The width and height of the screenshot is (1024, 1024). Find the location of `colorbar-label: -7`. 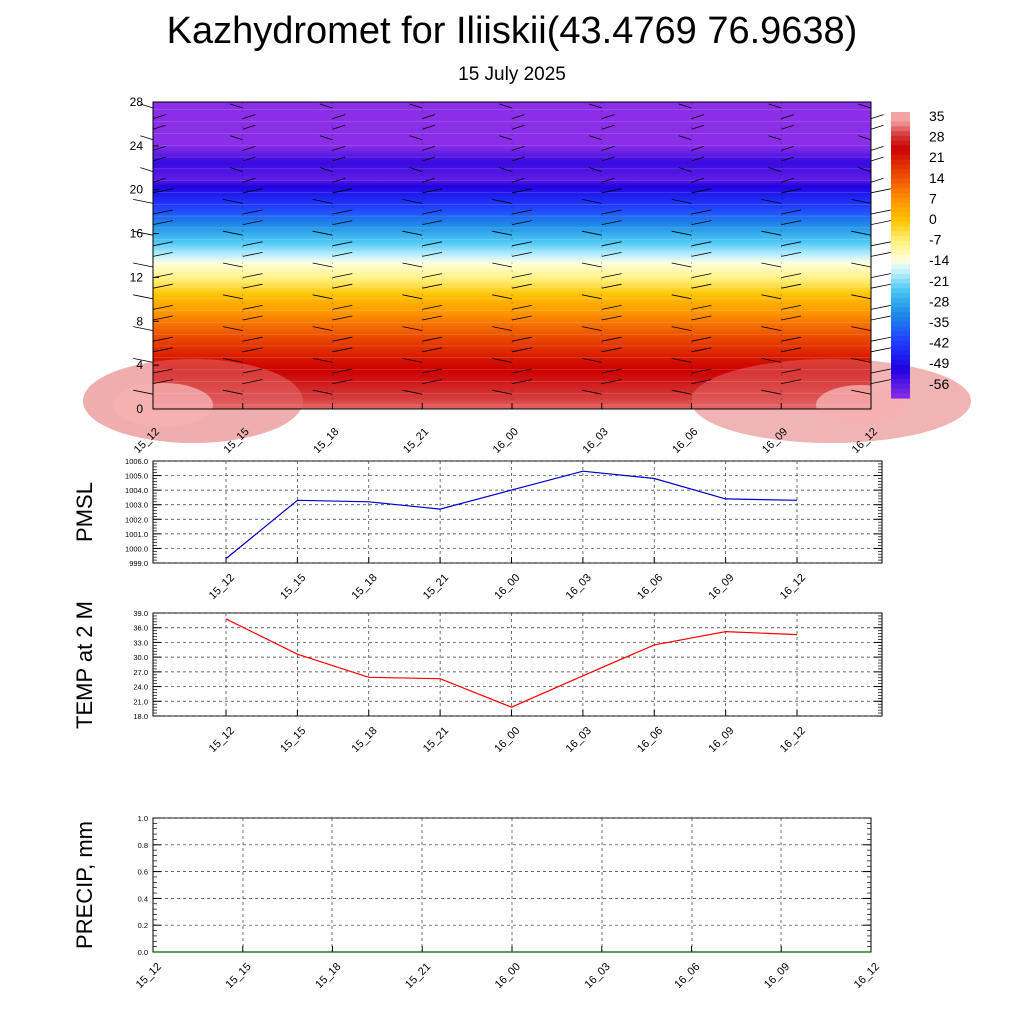

colorbar-label: -7 is located at coordinates (935, 240).